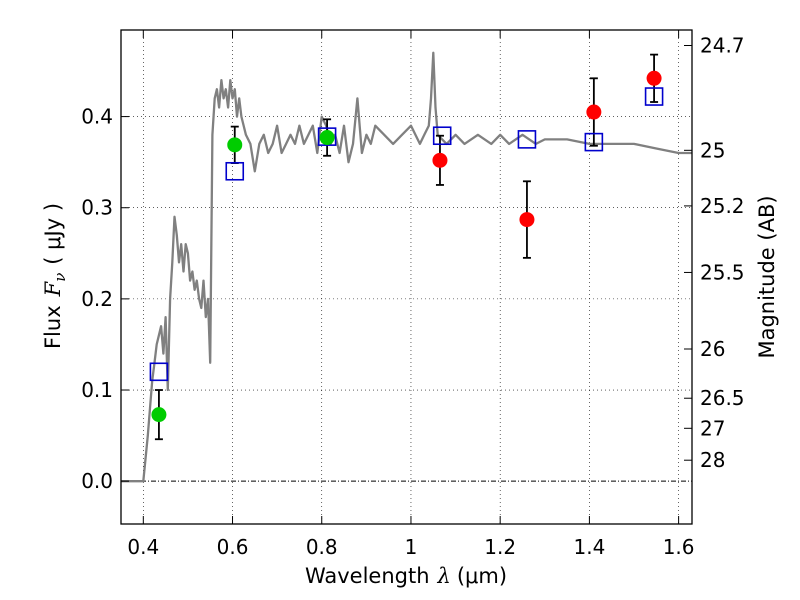  What do you see at coordinates (712, 428) in the screenshot?
I see `y2-tick-label: 27` at bounding box center [712, 428].